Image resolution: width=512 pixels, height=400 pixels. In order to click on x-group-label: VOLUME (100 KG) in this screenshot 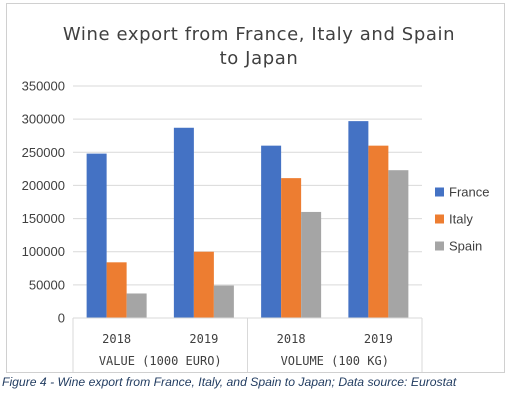, I will do `click(335, 361)`.